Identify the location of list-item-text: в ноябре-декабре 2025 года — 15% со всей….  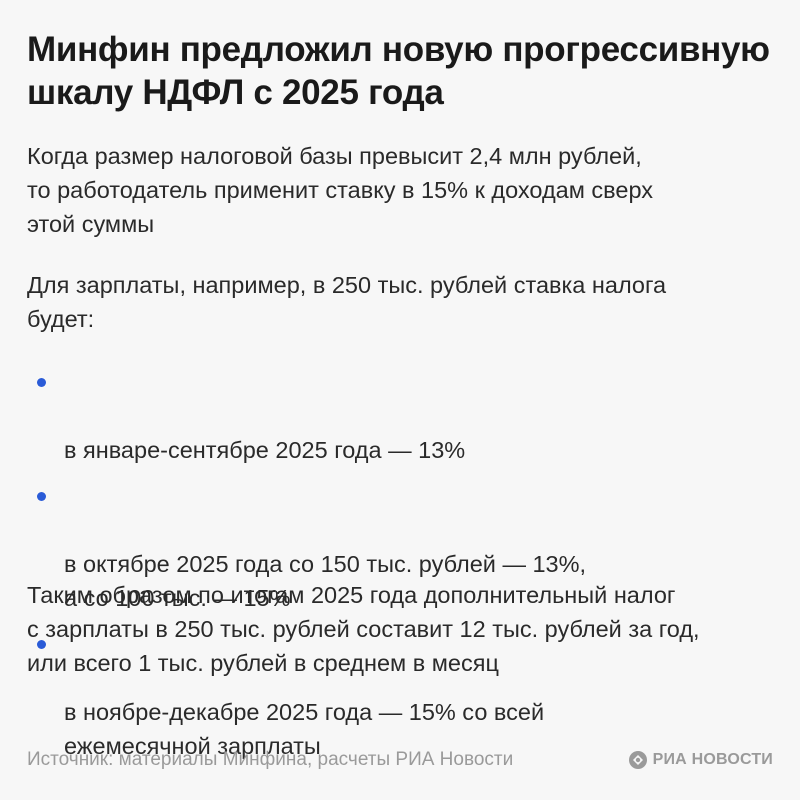
(304, 729).